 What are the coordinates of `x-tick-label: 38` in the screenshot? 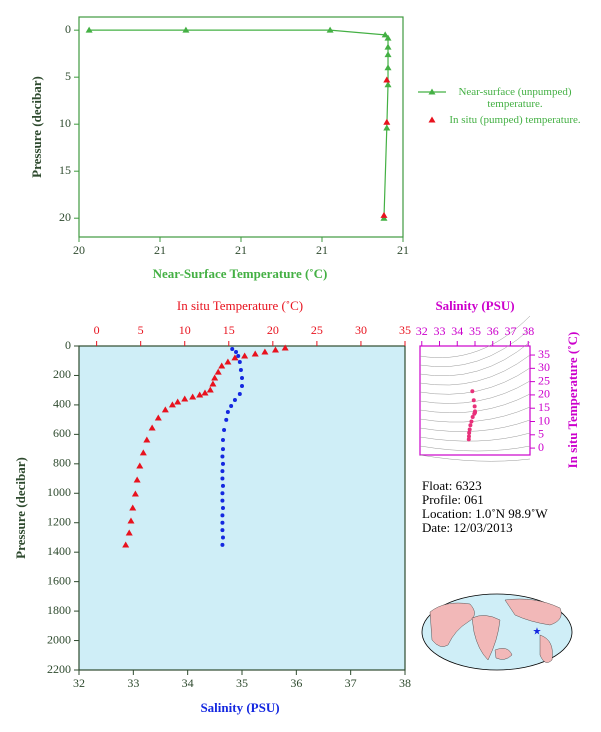 It's located at (528, 331).